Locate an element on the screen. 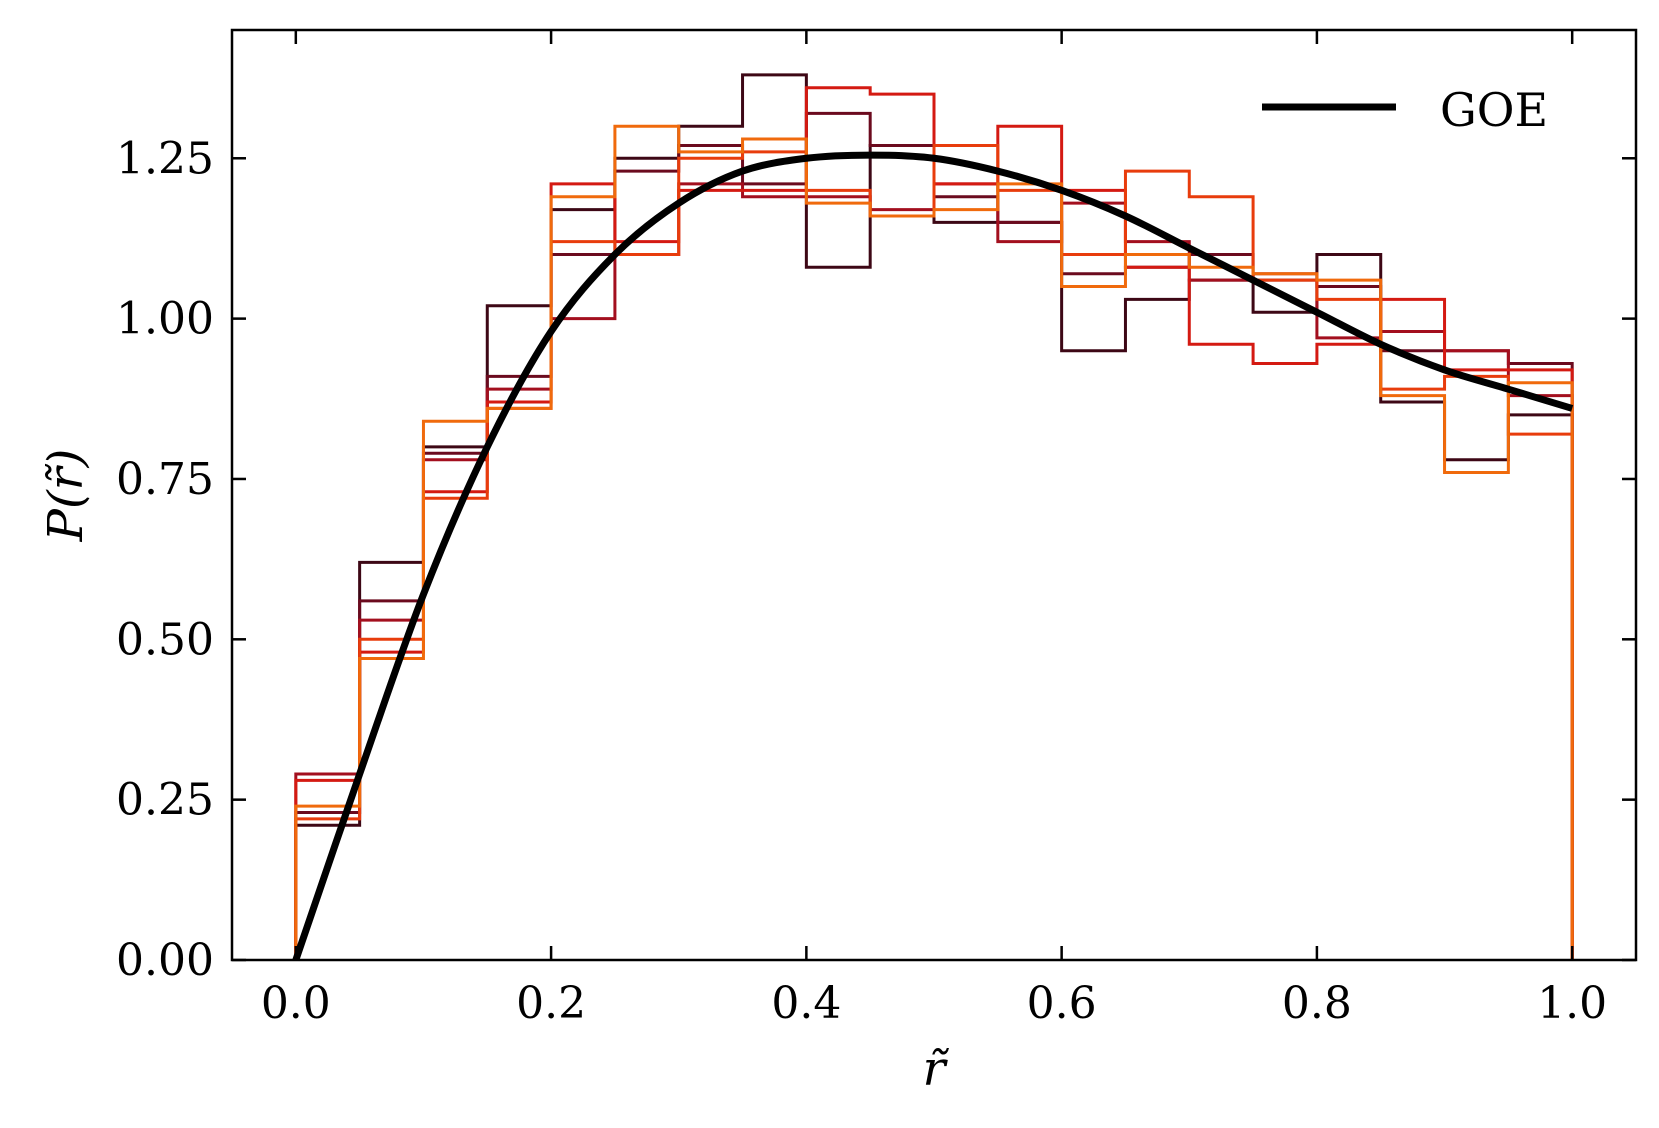 Image resolution: width=1659 pixels, height=1128 pixels. y-tick-label: 0.50 is located at coordinates (165, 639).